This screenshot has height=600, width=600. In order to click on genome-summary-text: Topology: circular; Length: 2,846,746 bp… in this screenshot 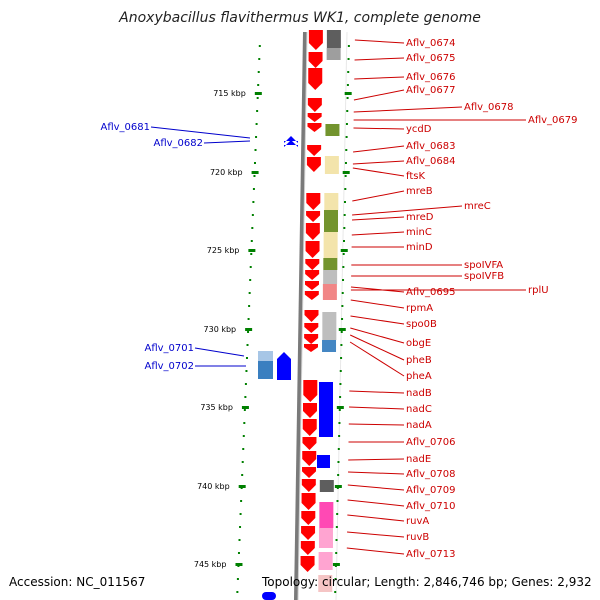, I will do `click(427, 582)`.